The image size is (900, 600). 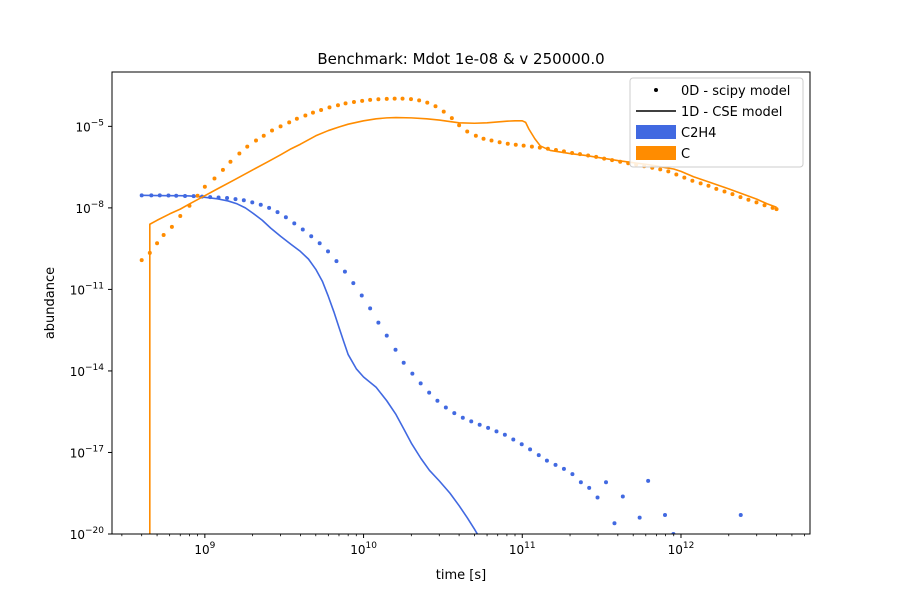 What do you see at coordinates (656, 90) in the screenshot?
I see `legend-dot-marker` at bounding box center [656, 90].